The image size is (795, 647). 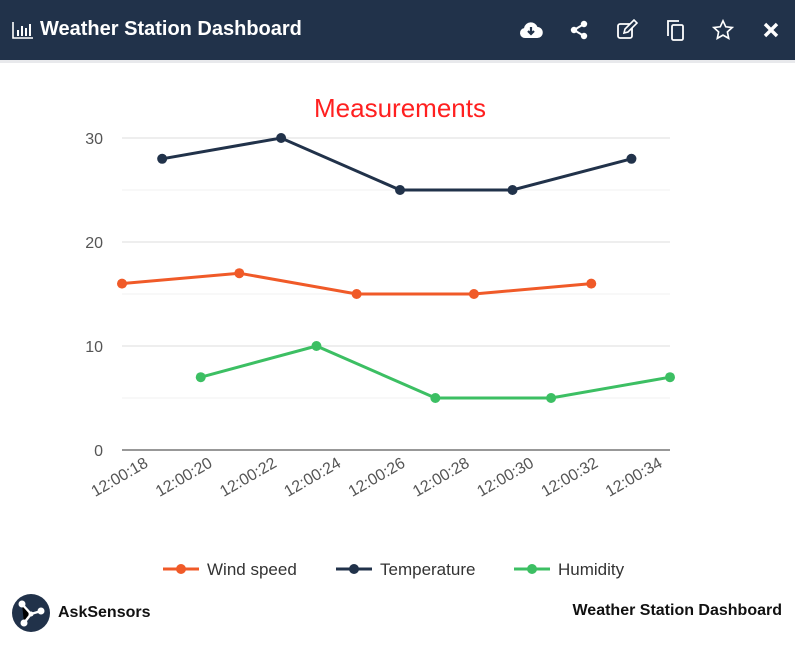 I want to click on x-tick-label: 12:00:32, so click(x=570, y=478).